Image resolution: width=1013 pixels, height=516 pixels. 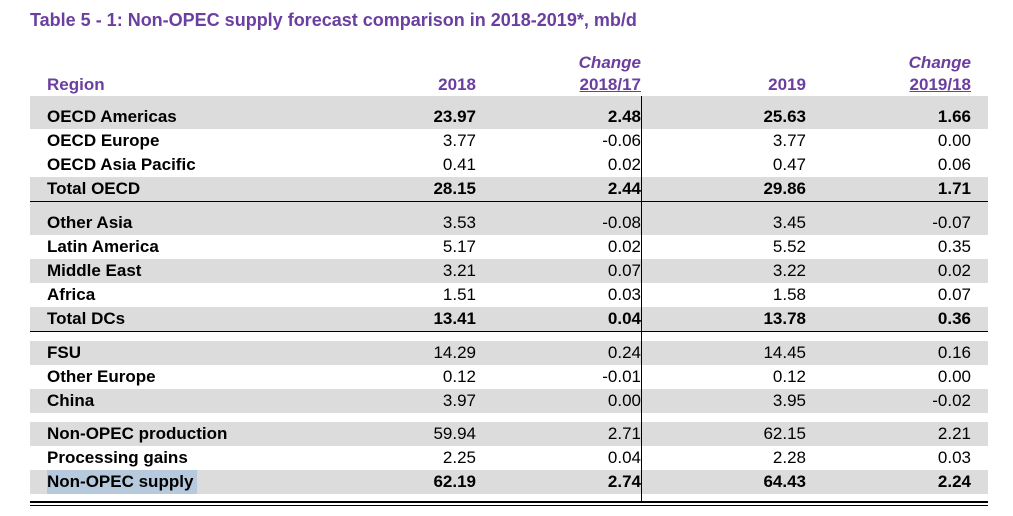 I want to click on value-change-2019-18: 0.35, so click(x=954, y=246).